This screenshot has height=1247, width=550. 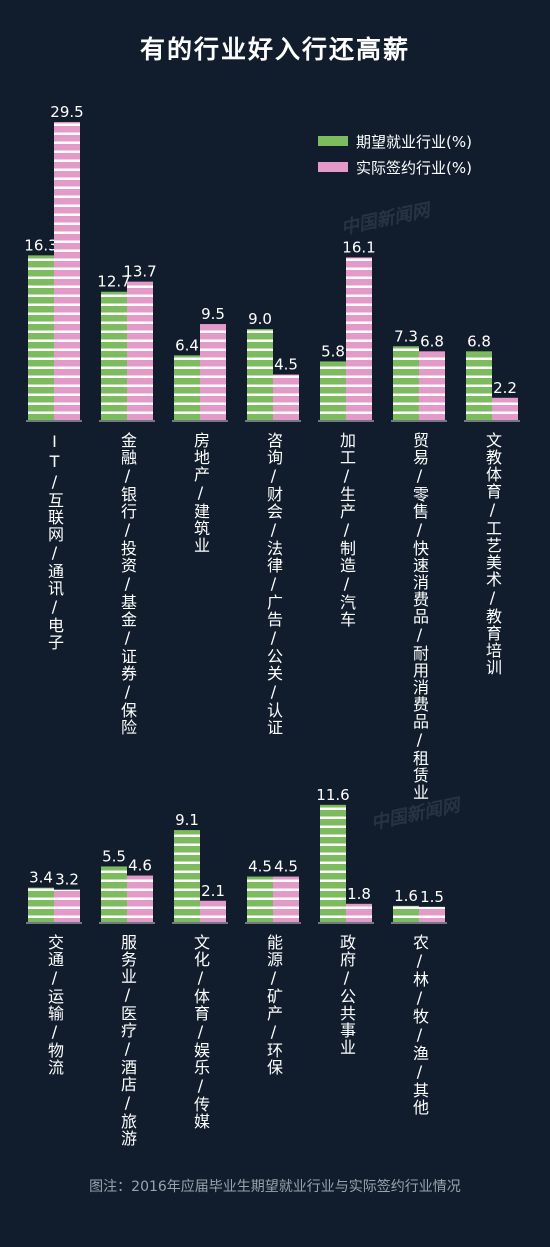 What do you see at coordinates (260, 319) in the screenshot?
I see `value-label-expected-0-3: 9.0` at bounding box center [260, 319].